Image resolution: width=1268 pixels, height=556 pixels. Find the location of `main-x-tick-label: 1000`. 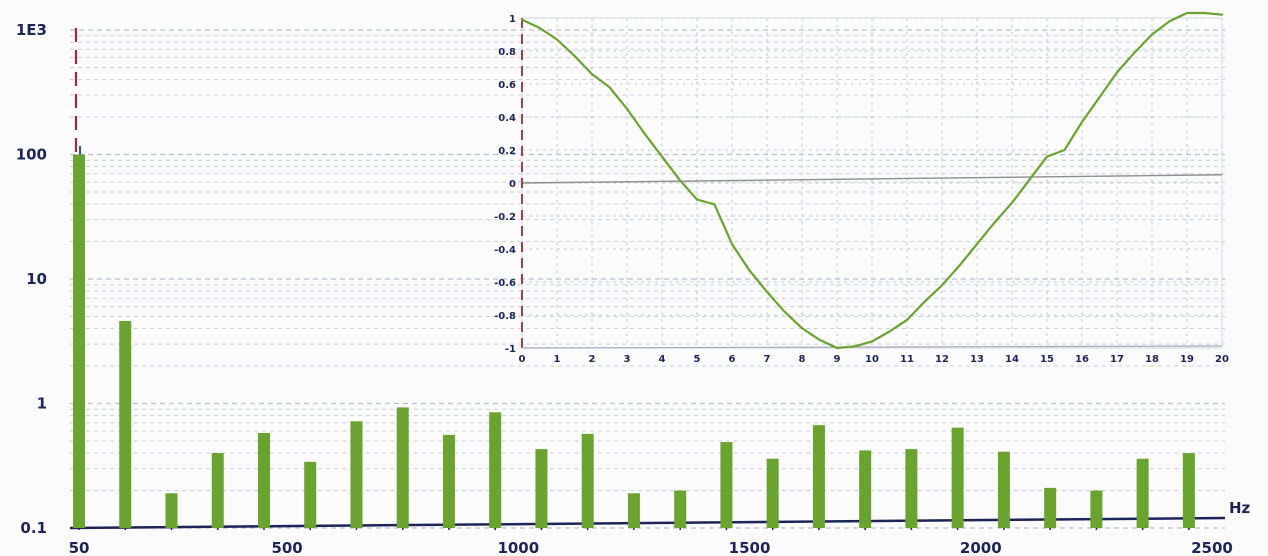

main-x-tick-label: 1000 is located at coordinates (518, 547).